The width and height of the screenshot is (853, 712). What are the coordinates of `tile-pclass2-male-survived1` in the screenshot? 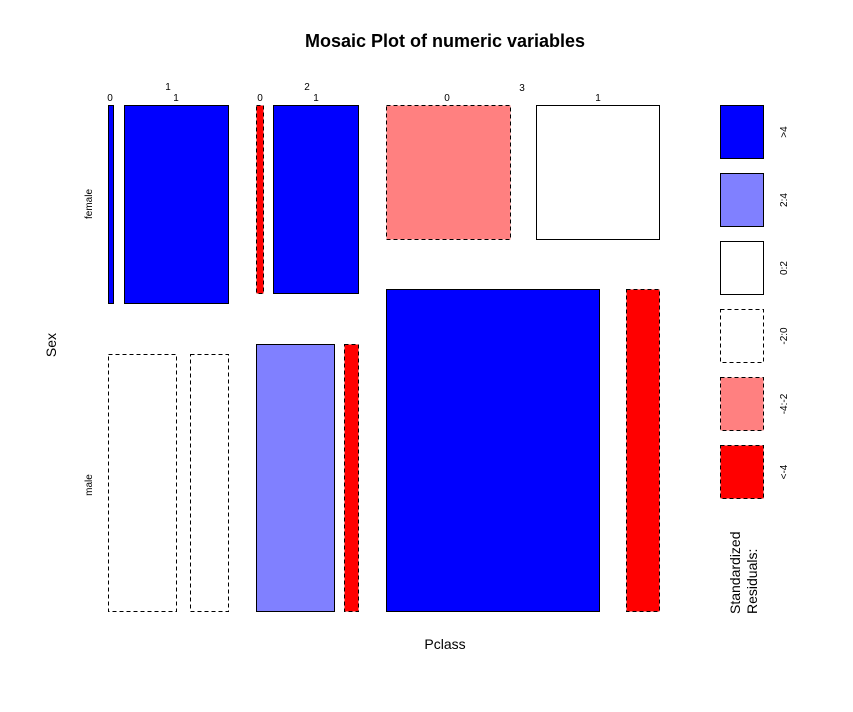 It's located at (351, 478).